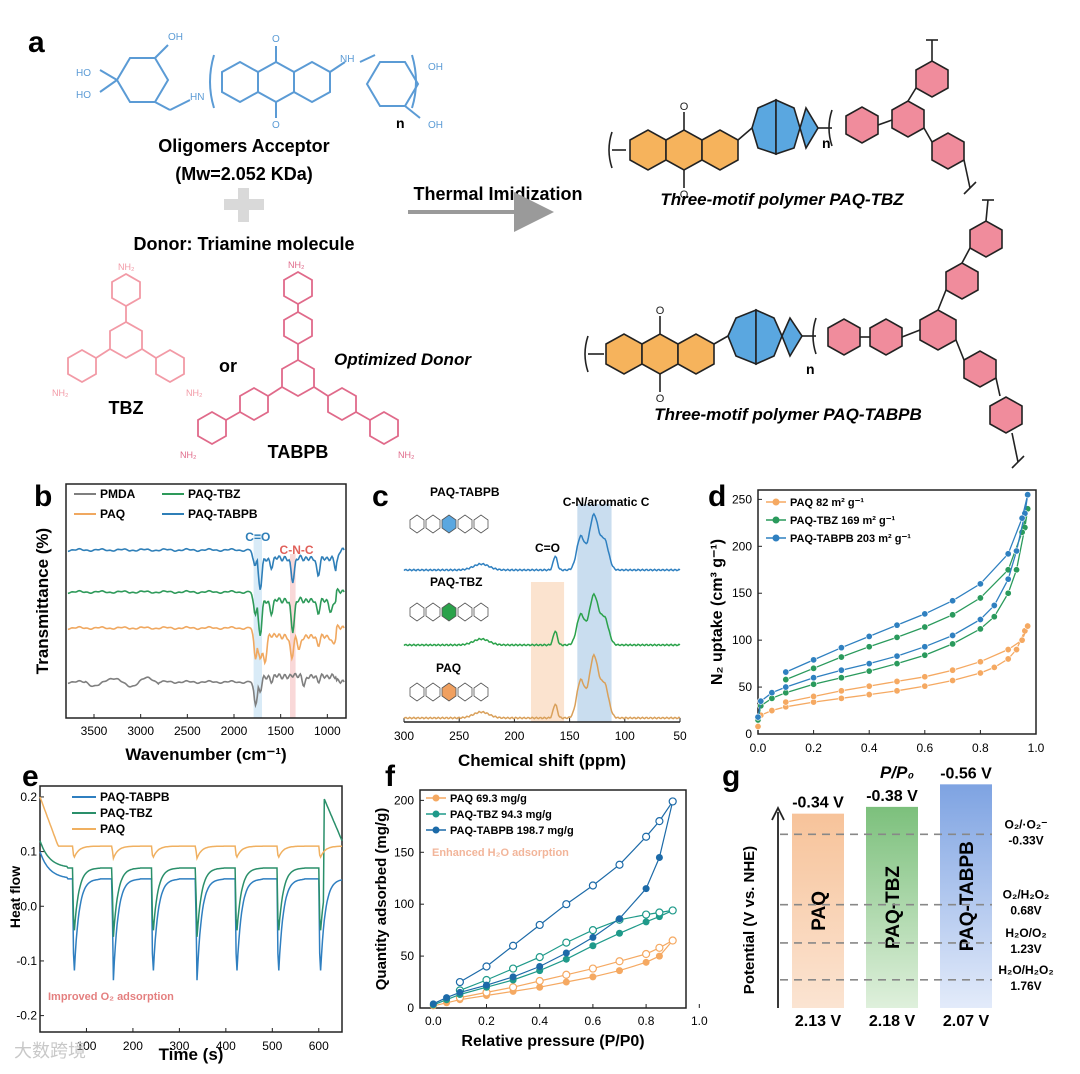 The image size is (1080, 1074). I want to click on annotation: Improved O₂ adsorption, so click(111, 997).